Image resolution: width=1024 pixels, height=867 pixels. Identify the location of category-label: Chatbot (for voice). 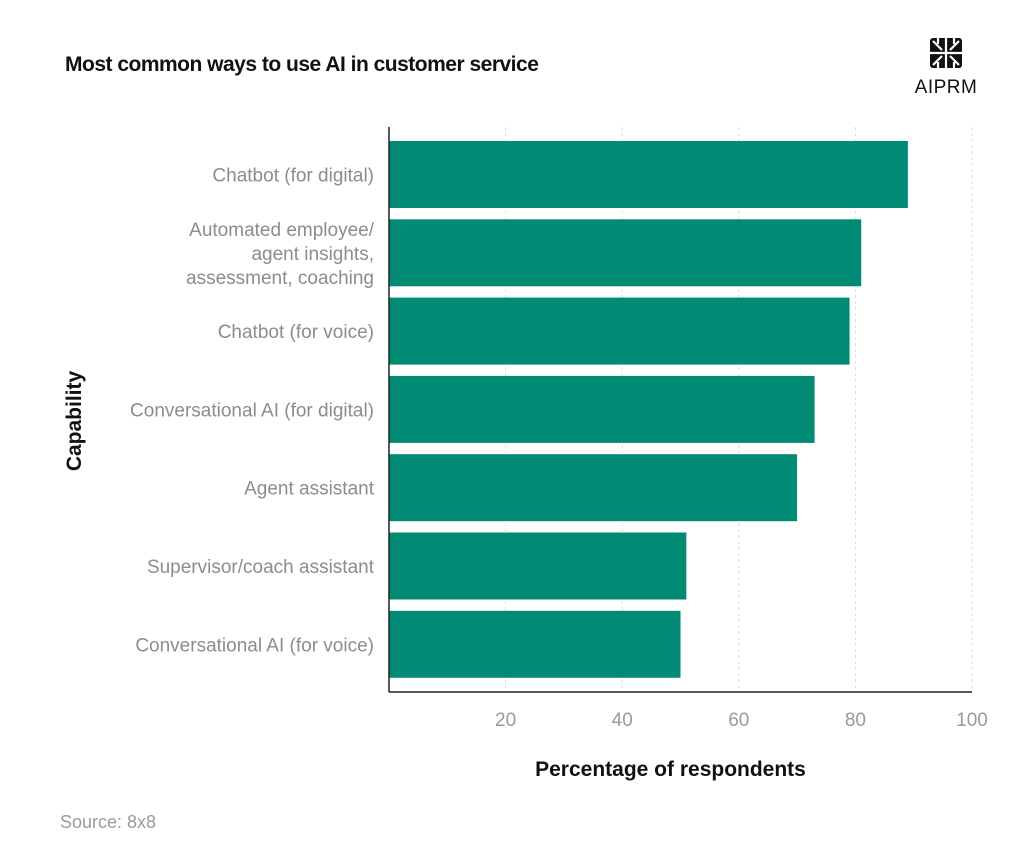
(296, 332).